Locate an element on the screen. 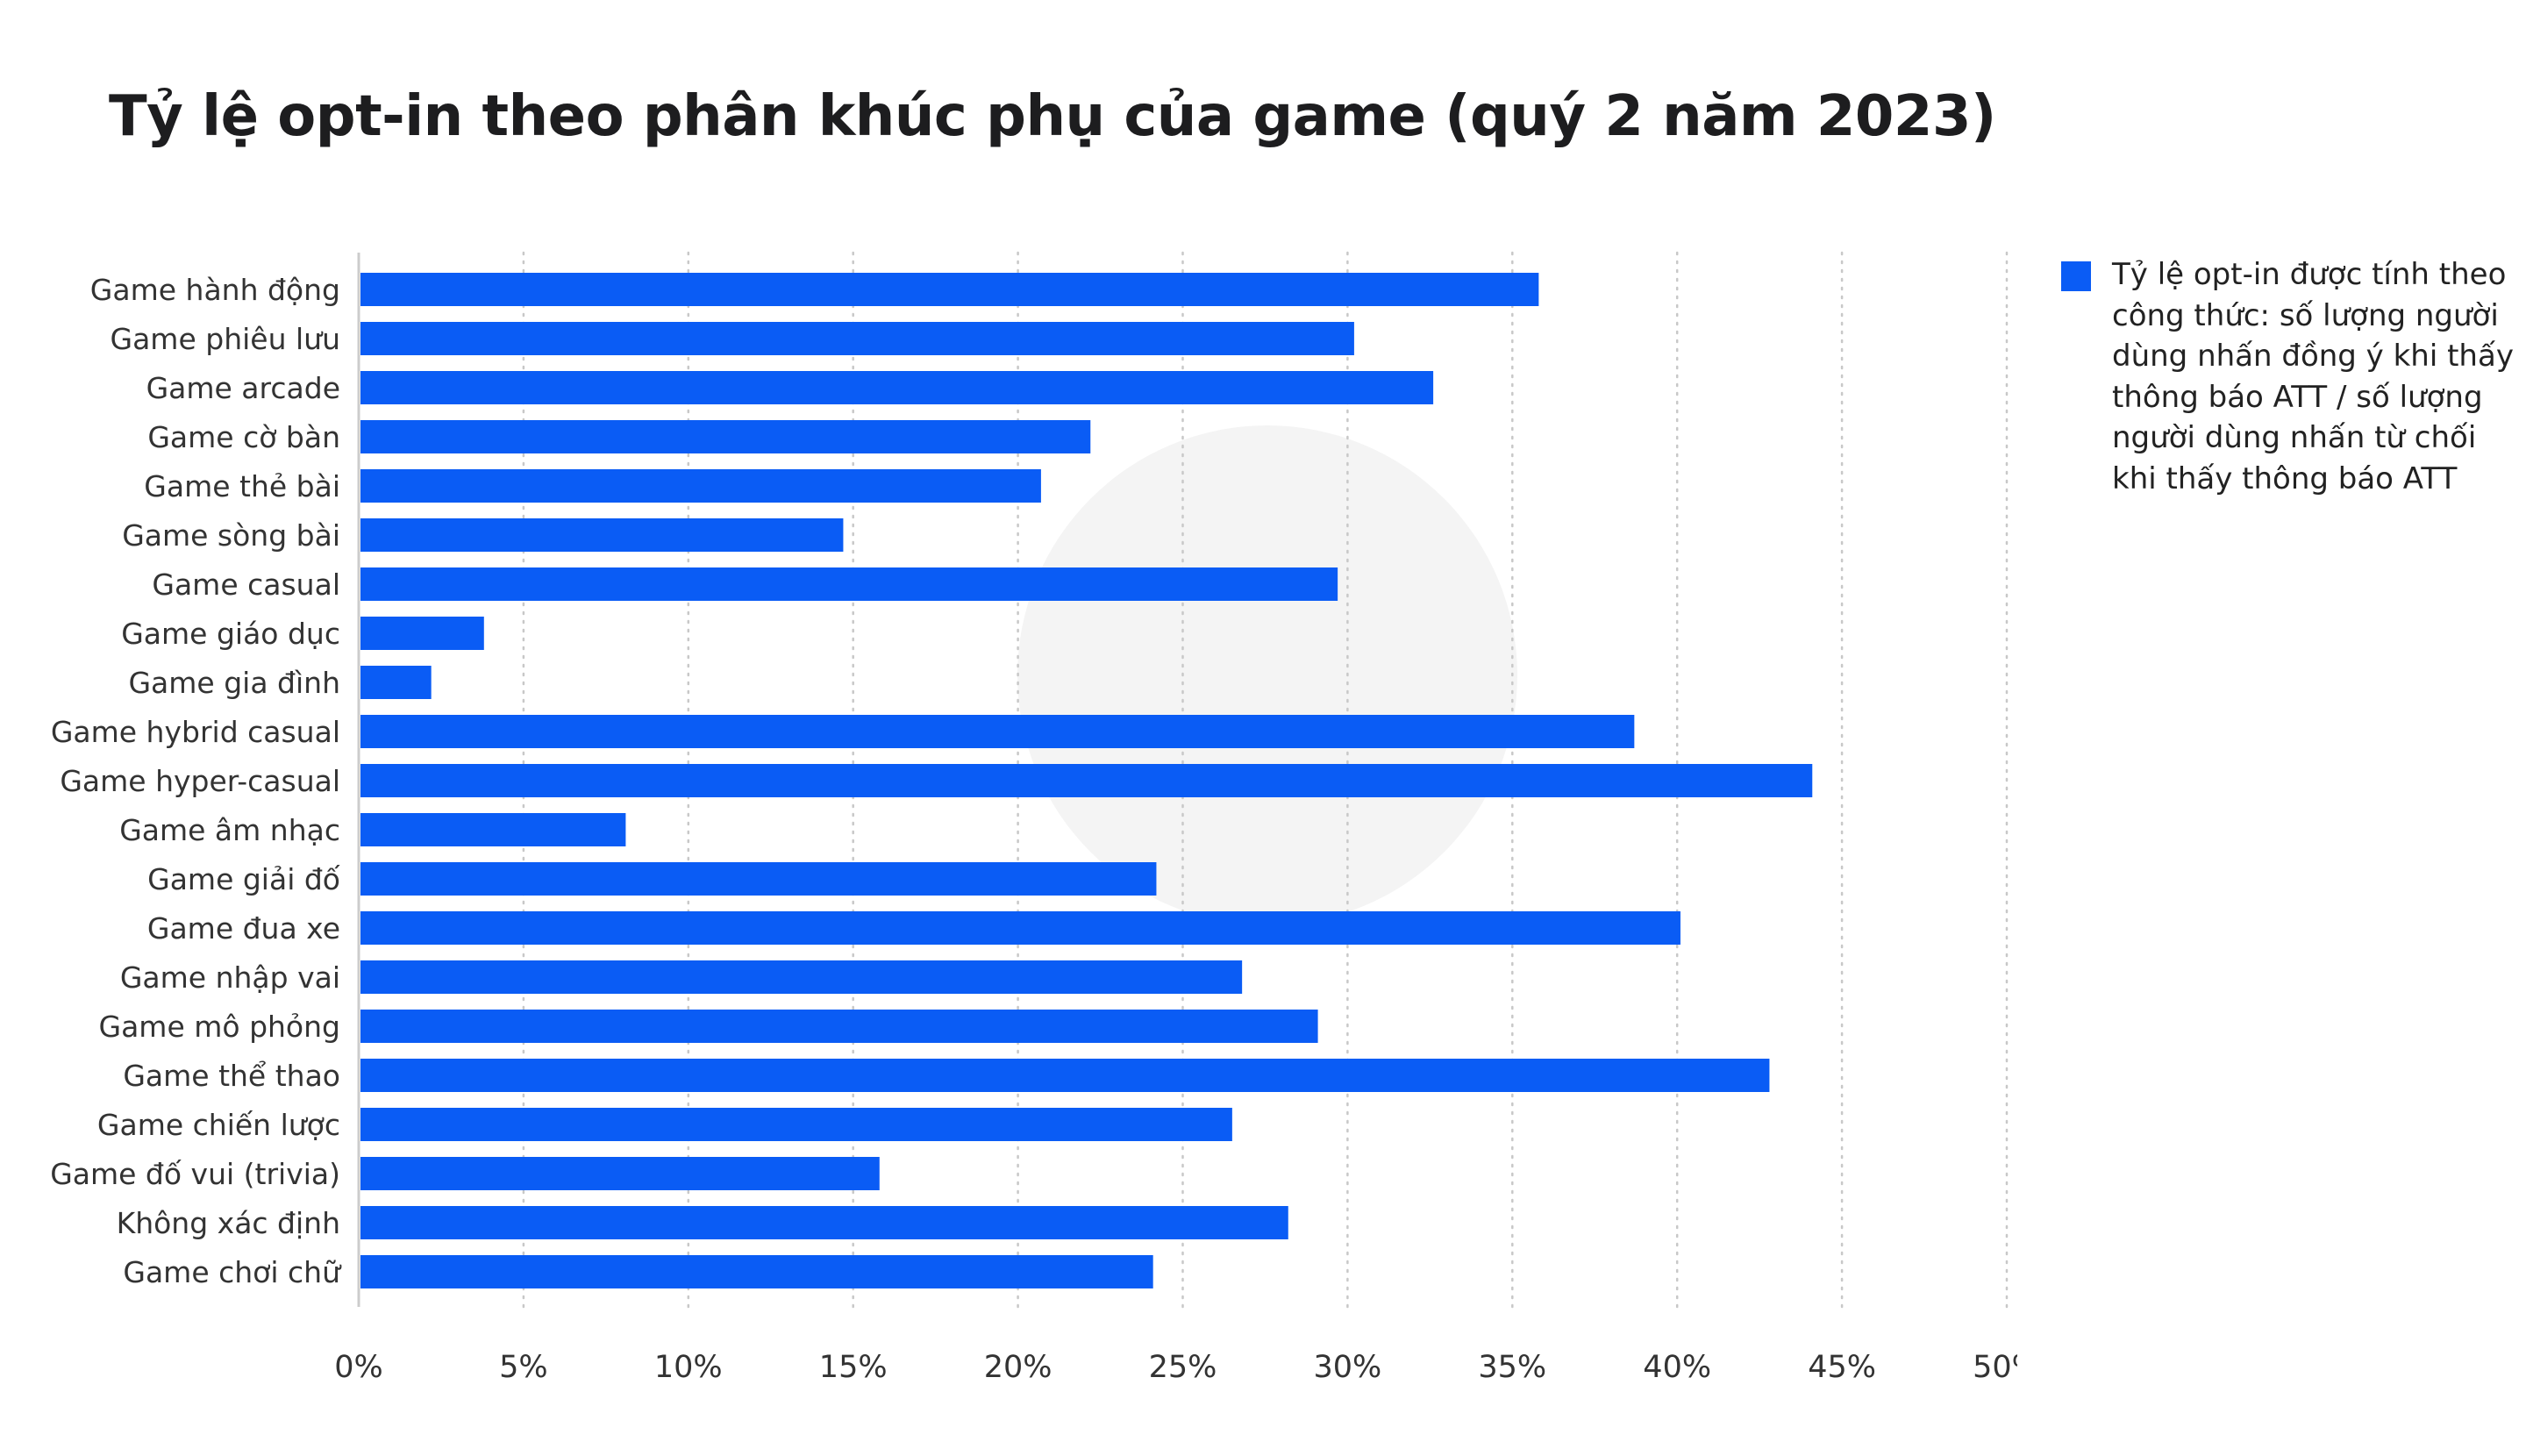 This screenshot has width=2526, height=1456. category-label: Game chơi chữ is located at coordinates (232, 1272).